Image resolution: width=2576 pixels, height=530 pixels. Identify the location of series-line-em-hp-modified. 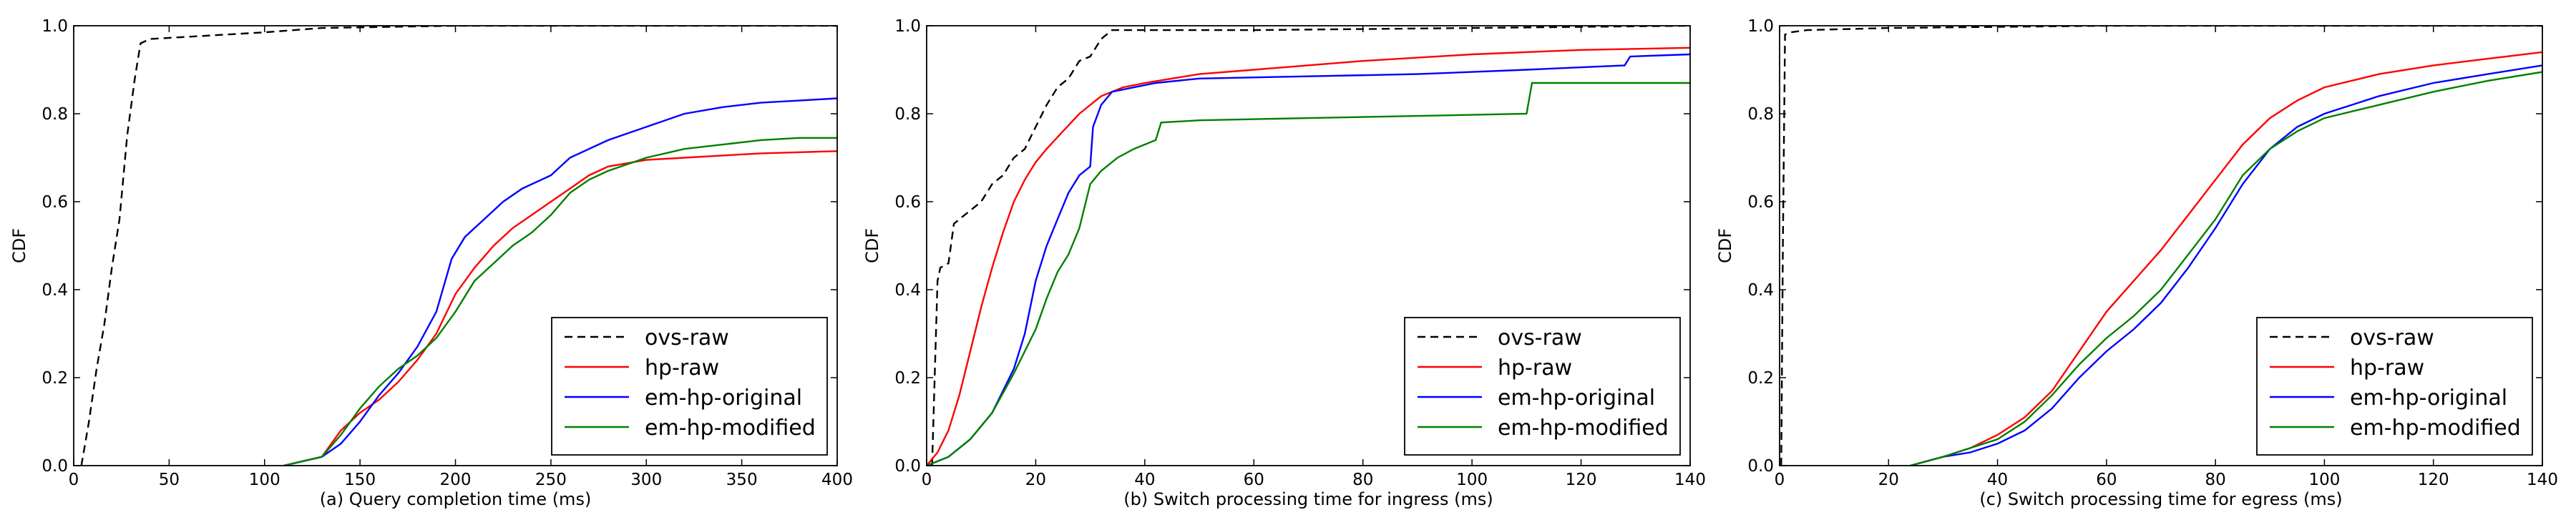
(560, 301).